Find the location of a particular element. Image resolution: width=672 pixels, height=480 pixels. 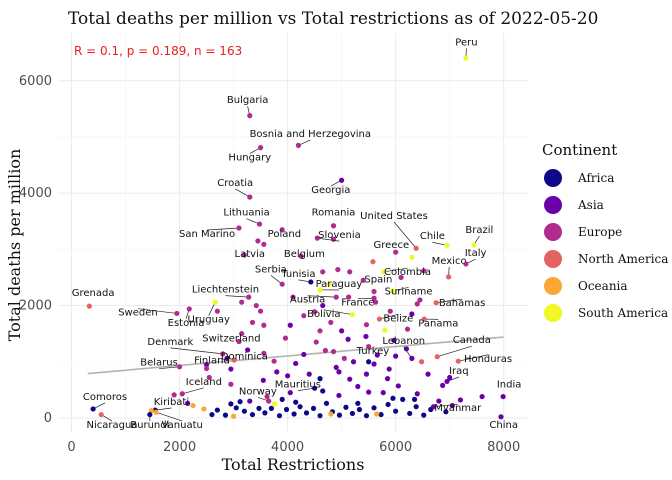

point-label: Slovenia is located at coordinates (339, 235).